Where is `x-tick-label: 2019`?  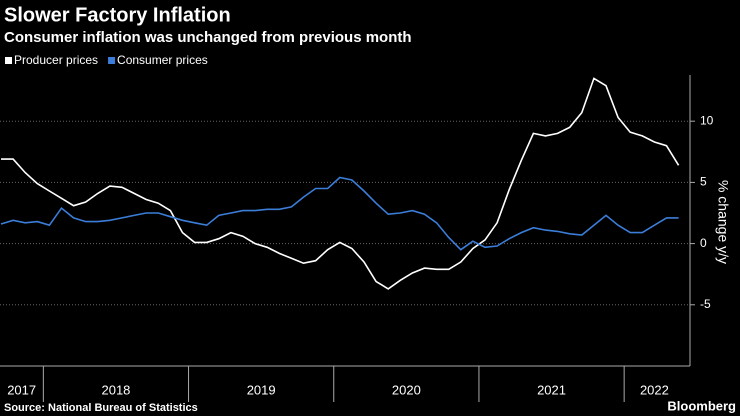 x-tick-label: 2019 is located at coordinates (261, 389).